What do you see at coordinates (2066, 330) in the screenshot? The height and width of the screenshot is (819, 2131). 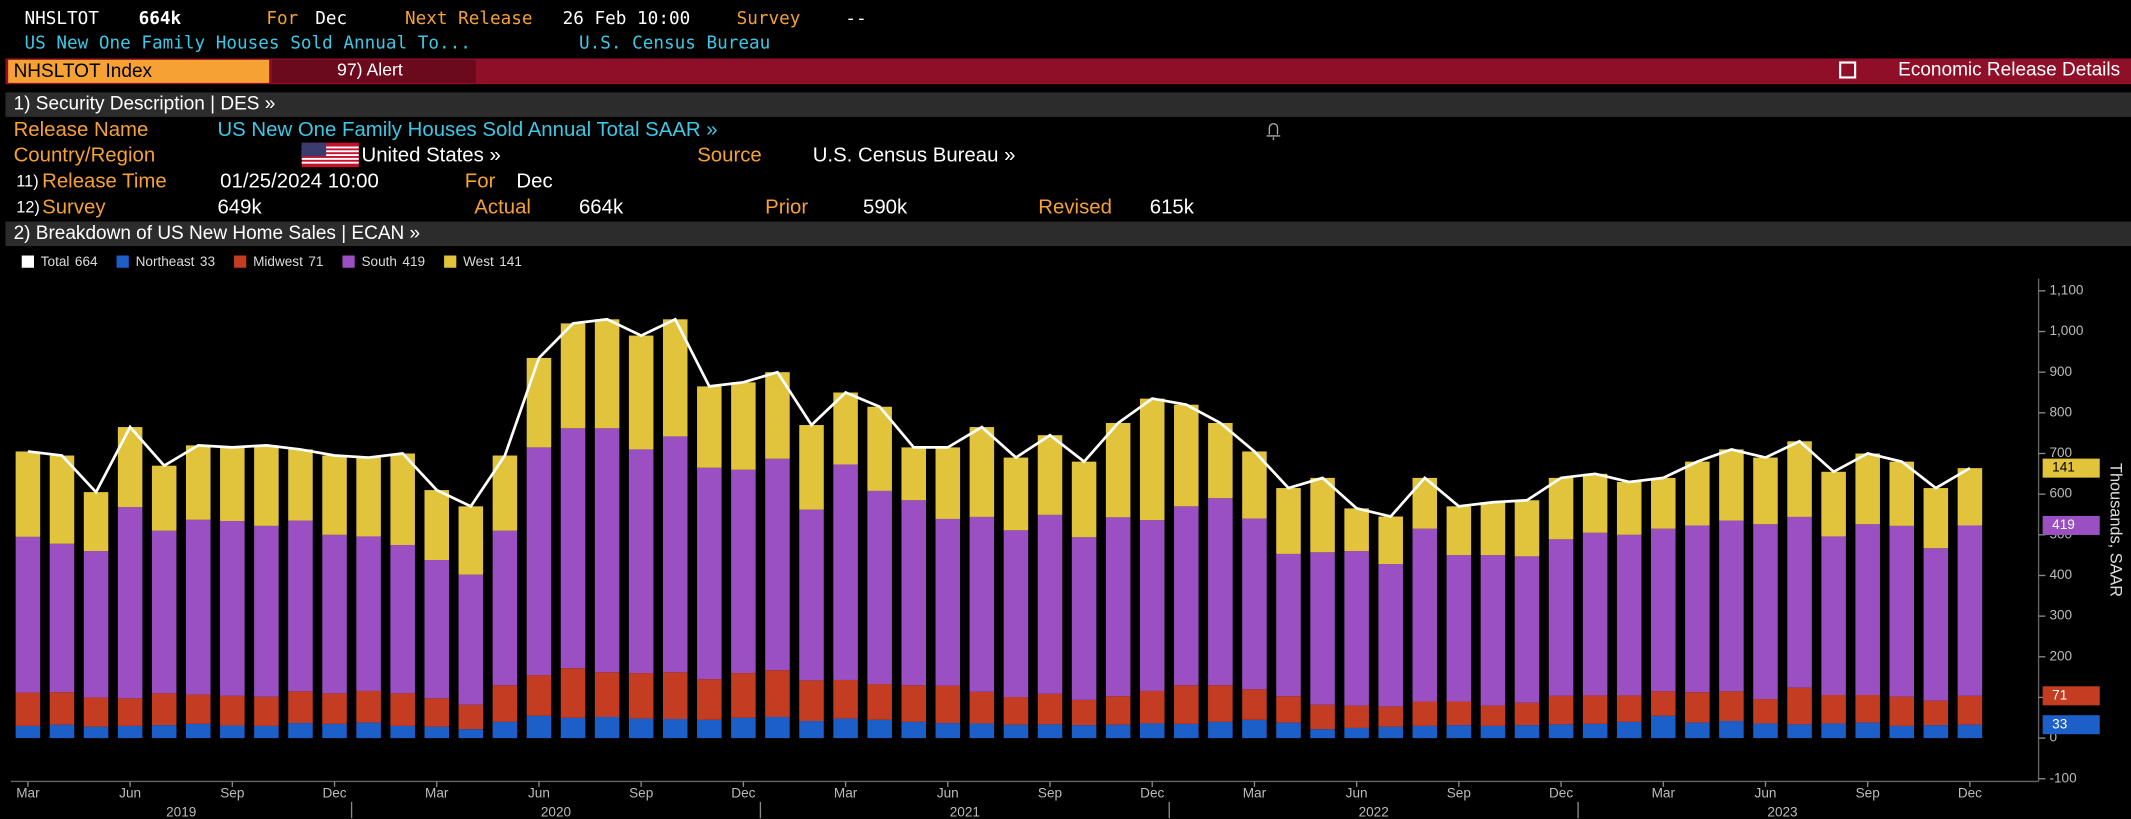 I see `y-tick-label: 1,000` at bounding box center [2066, 330].